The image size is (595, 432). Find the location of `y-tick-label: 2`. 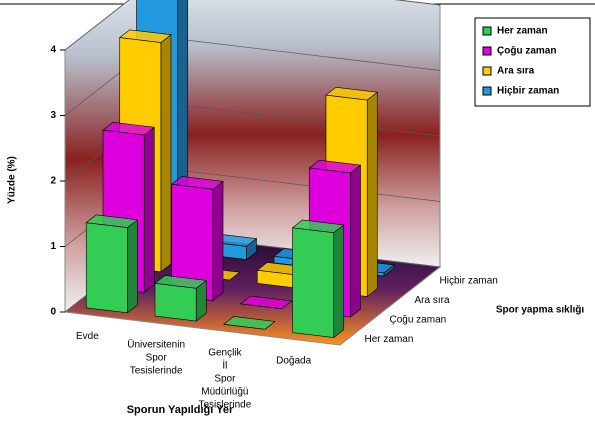

y-tick-label: 2 is located at coordinates (53, 181).